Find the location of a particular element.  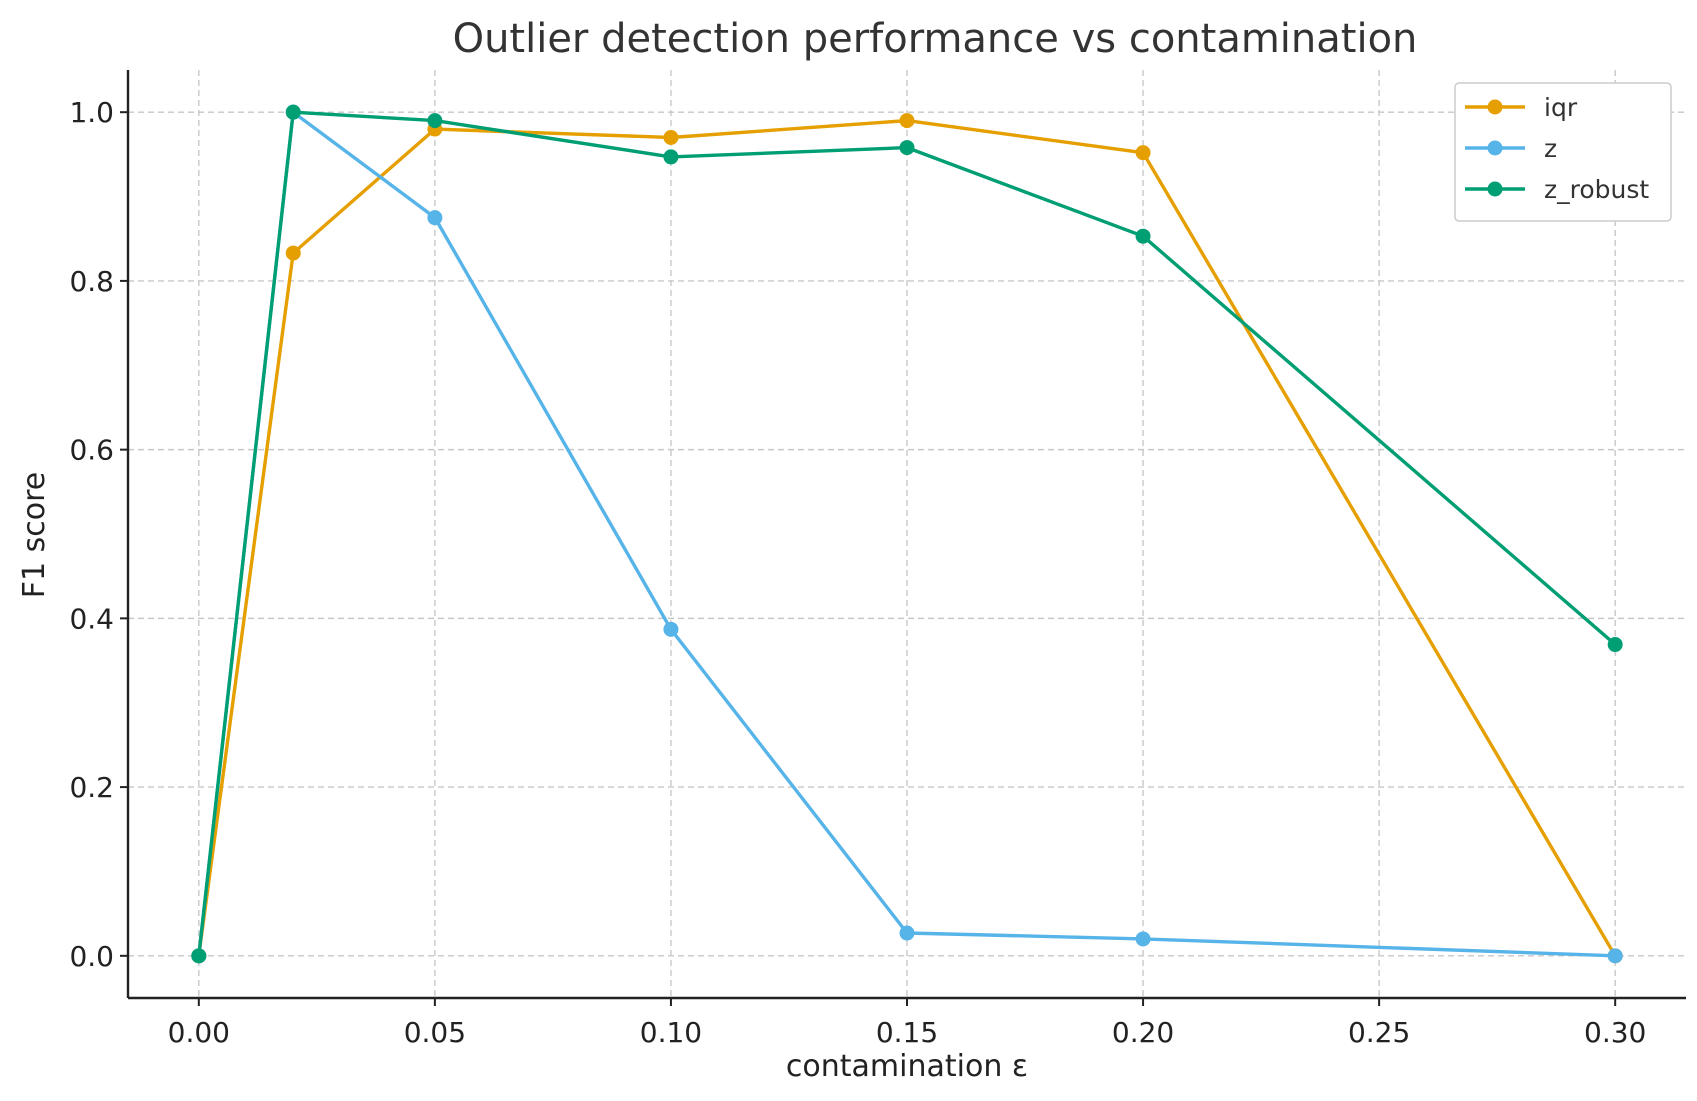

legend-item-iqr: iqr is located at coordinates (1521, 107).